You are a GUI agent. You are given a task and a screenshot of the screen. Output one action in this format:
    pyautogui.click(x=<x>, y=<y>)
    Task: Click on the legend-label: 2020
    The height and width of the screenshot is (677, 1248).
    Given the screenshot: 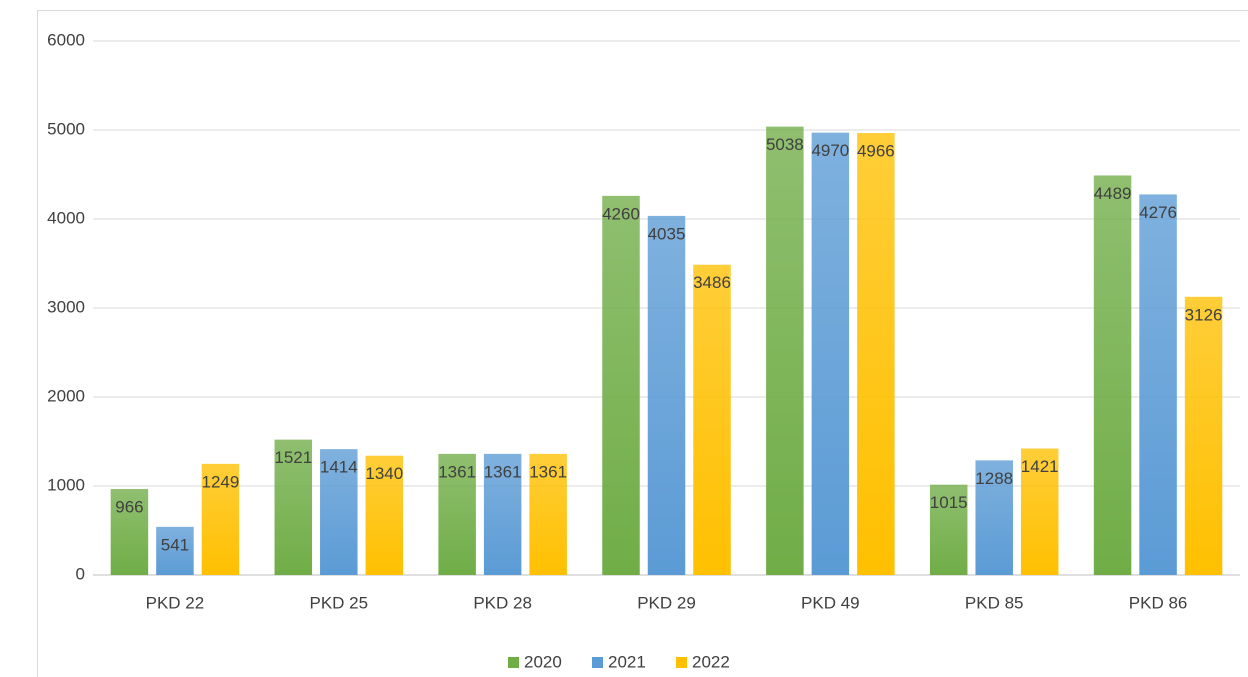 What is the action you would take?
    pyautogui.click(x=543, y=661)
    